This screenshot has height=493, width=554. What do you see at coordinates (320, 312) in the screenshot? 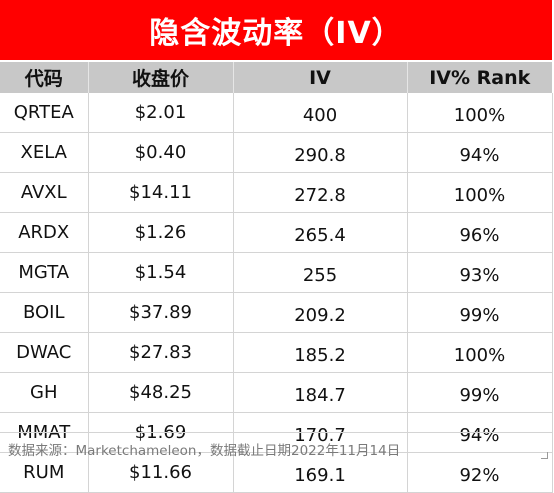
I see `cell-iv: 209.2` at bounding box center [320, 312].